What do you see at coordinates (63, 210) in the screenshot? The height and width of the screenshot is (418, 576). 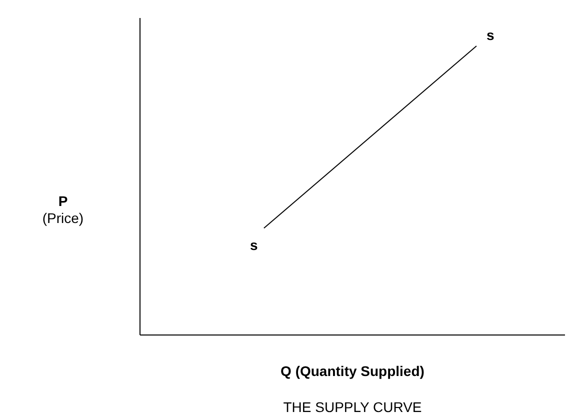 I see `y-axis-title: P (Price)` at bounding box center [63, 210].